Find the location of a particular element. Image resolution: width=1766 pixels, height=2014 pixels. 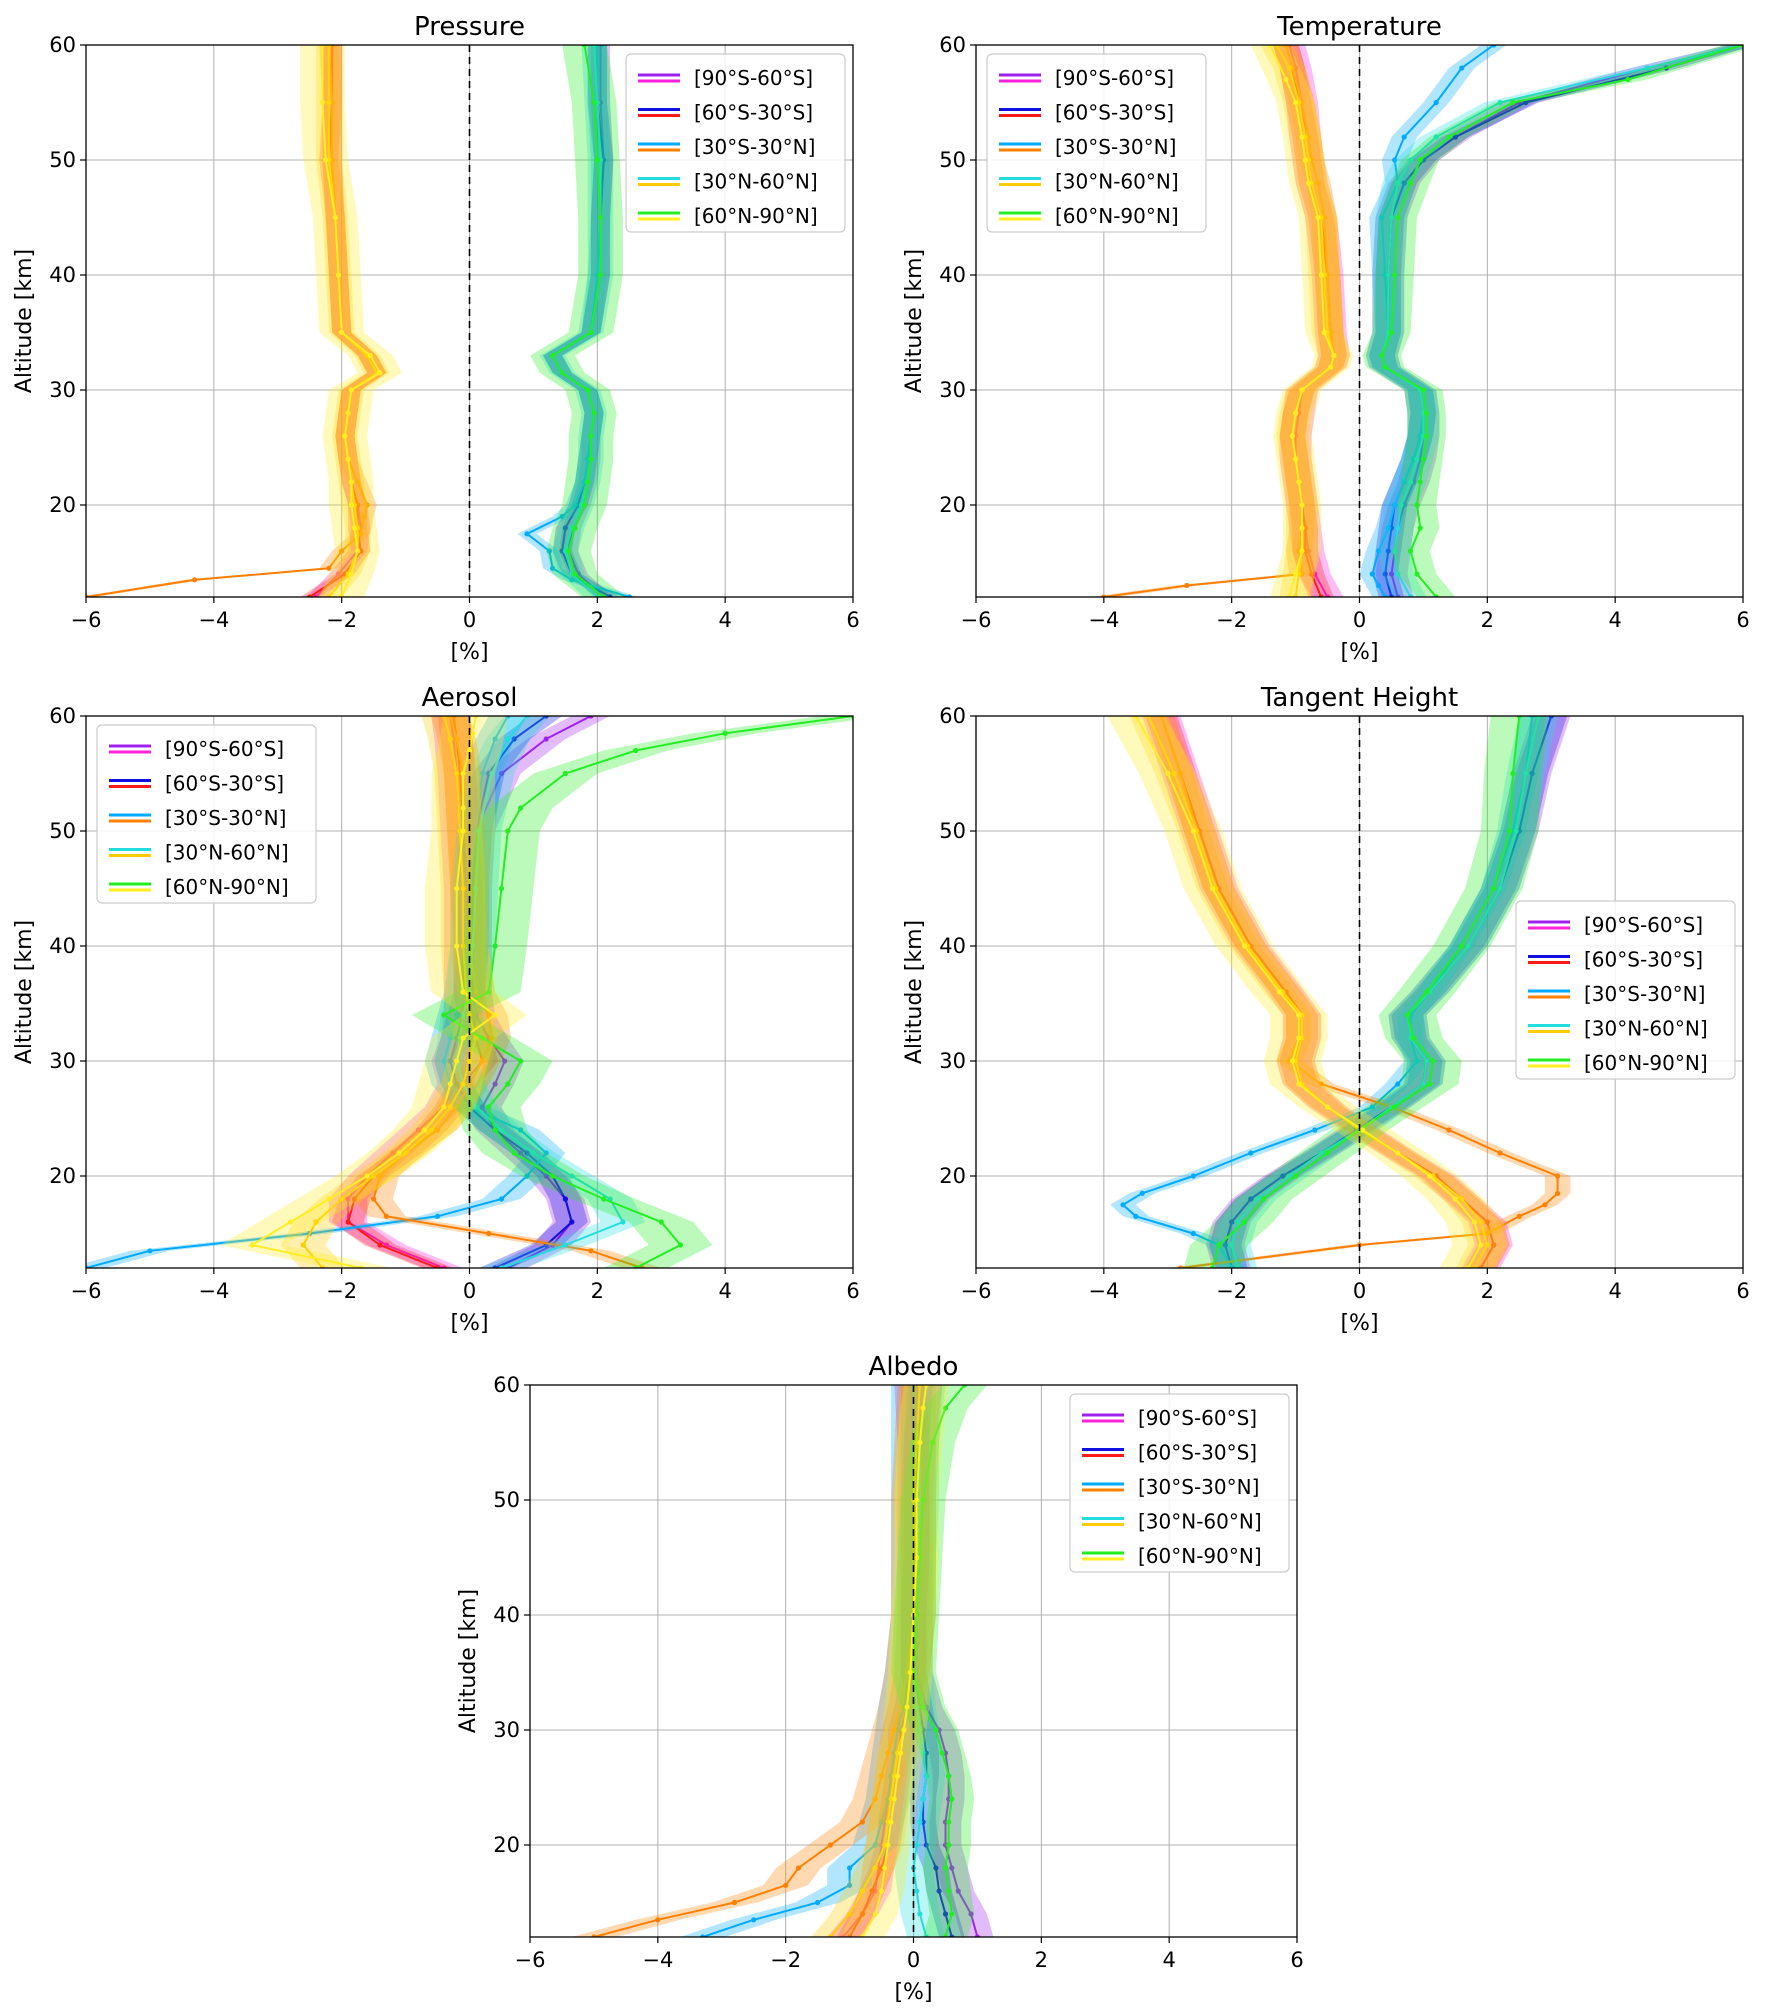

legend-box is located at coordinates (1179, 1483).